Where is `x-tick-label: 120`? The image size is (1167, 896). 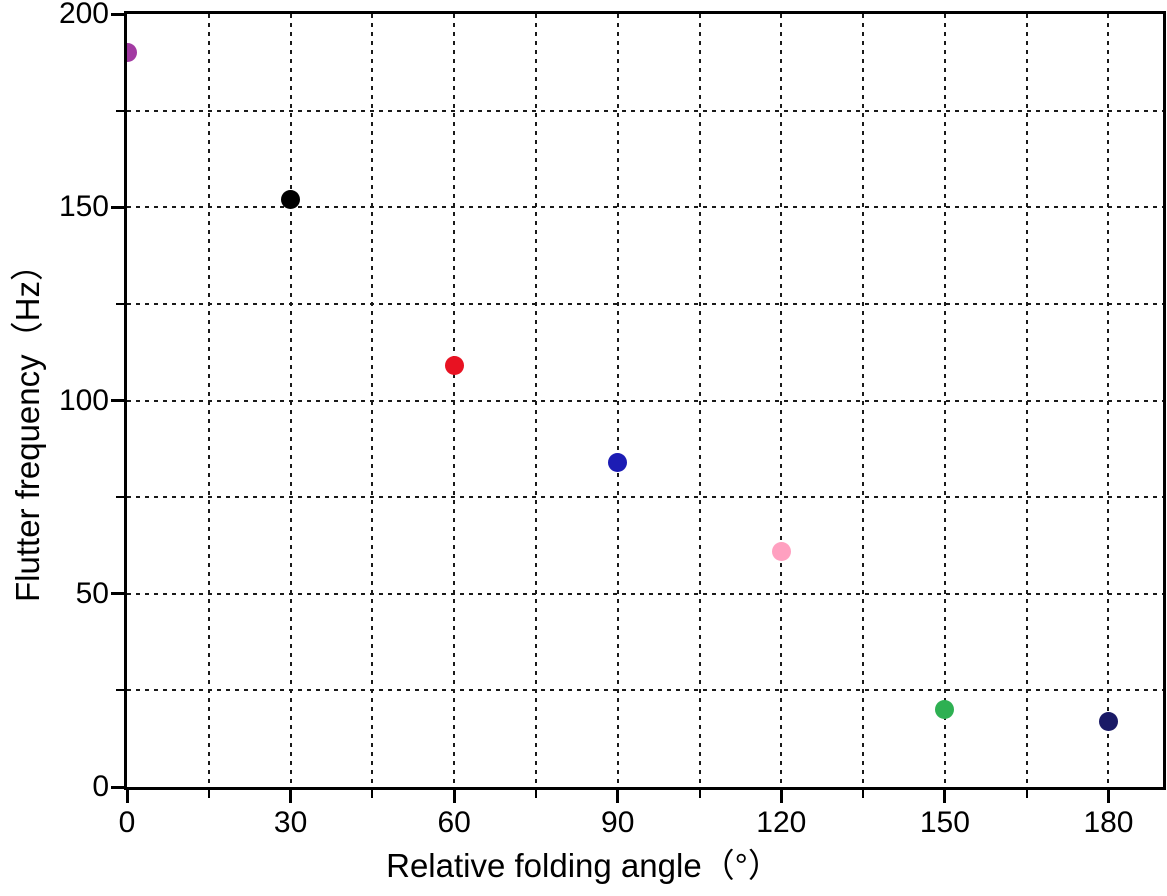
x-tick-label: 120 is located at coordinates (781, 822).